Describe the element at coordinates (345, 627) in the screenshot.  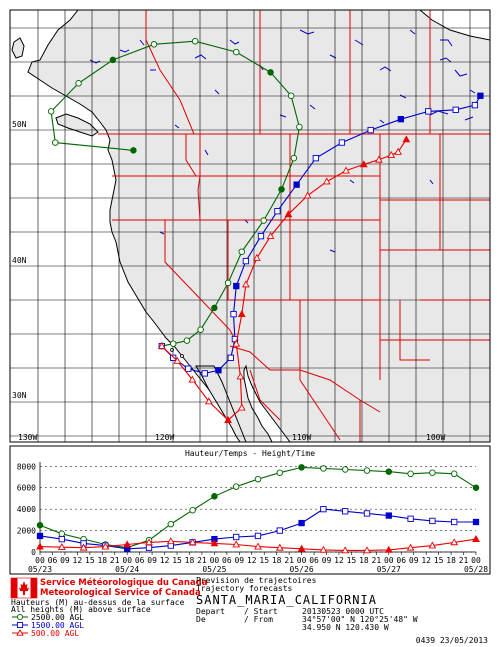
I see `from-value-dec: 34.950 N 120.430 W` at that location.